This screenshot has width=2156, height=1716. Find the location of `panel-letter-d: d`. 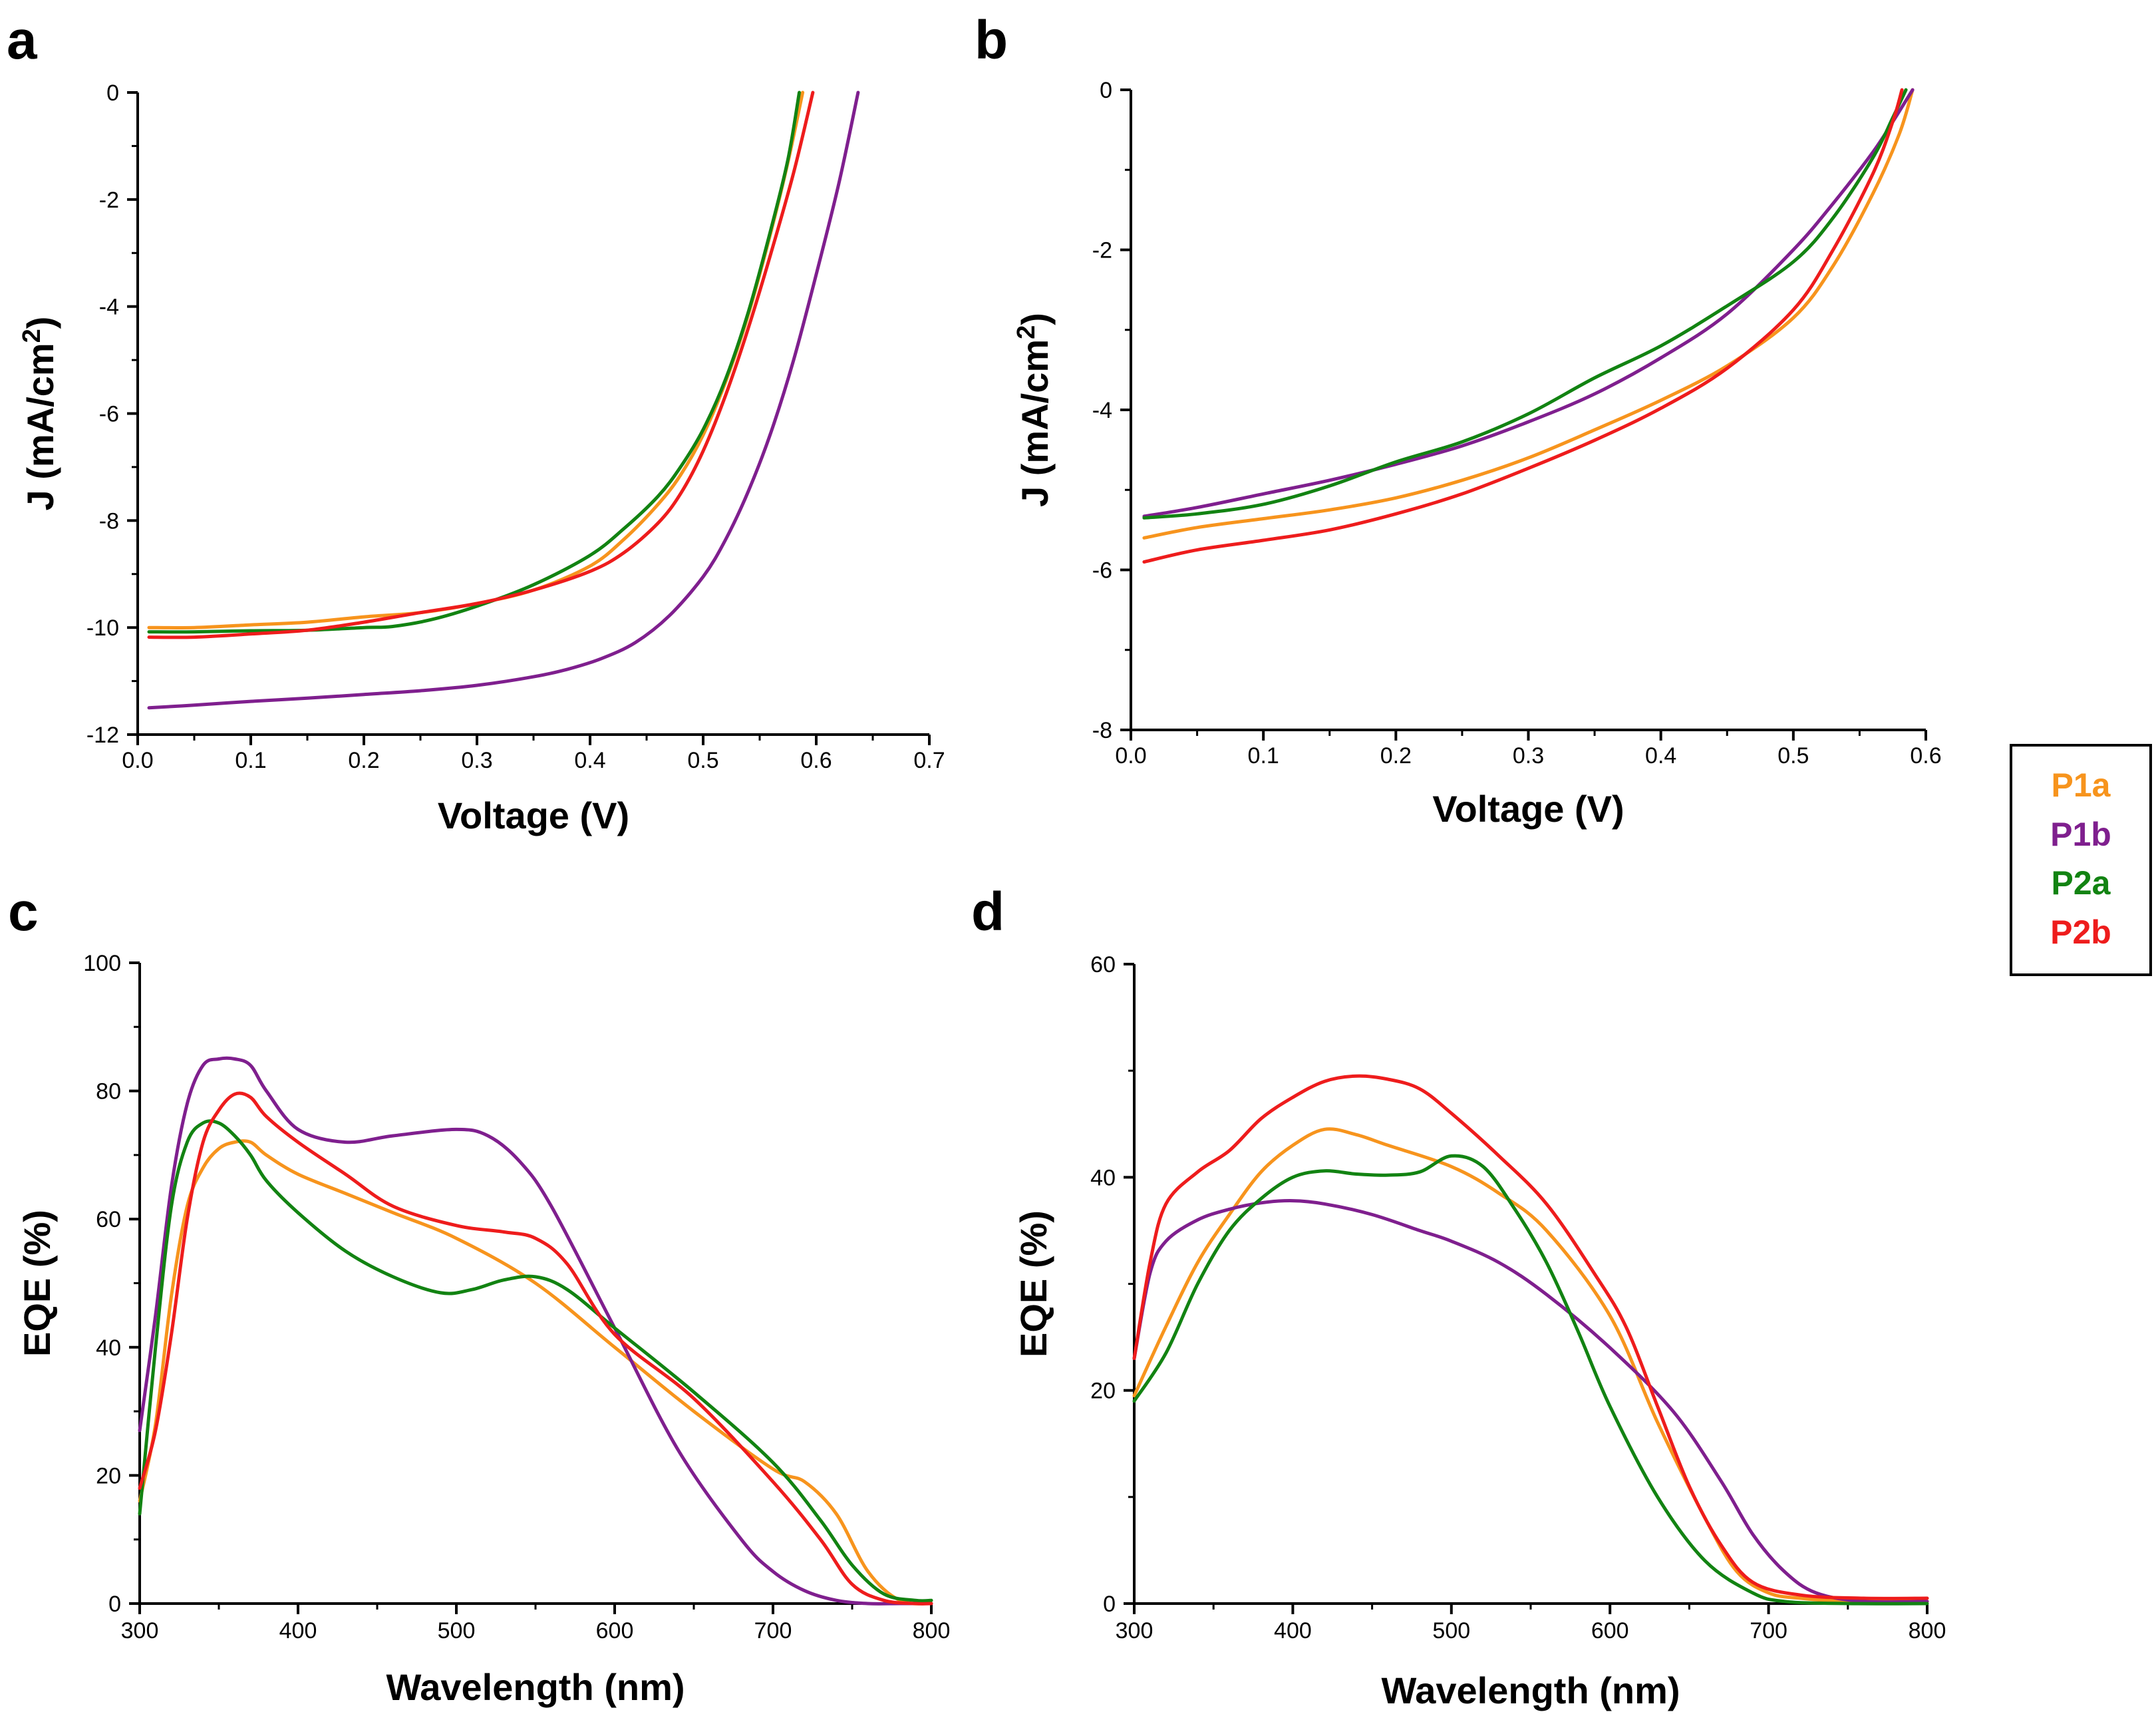

panel-letter-d: d is located at coordinates (988, 912).